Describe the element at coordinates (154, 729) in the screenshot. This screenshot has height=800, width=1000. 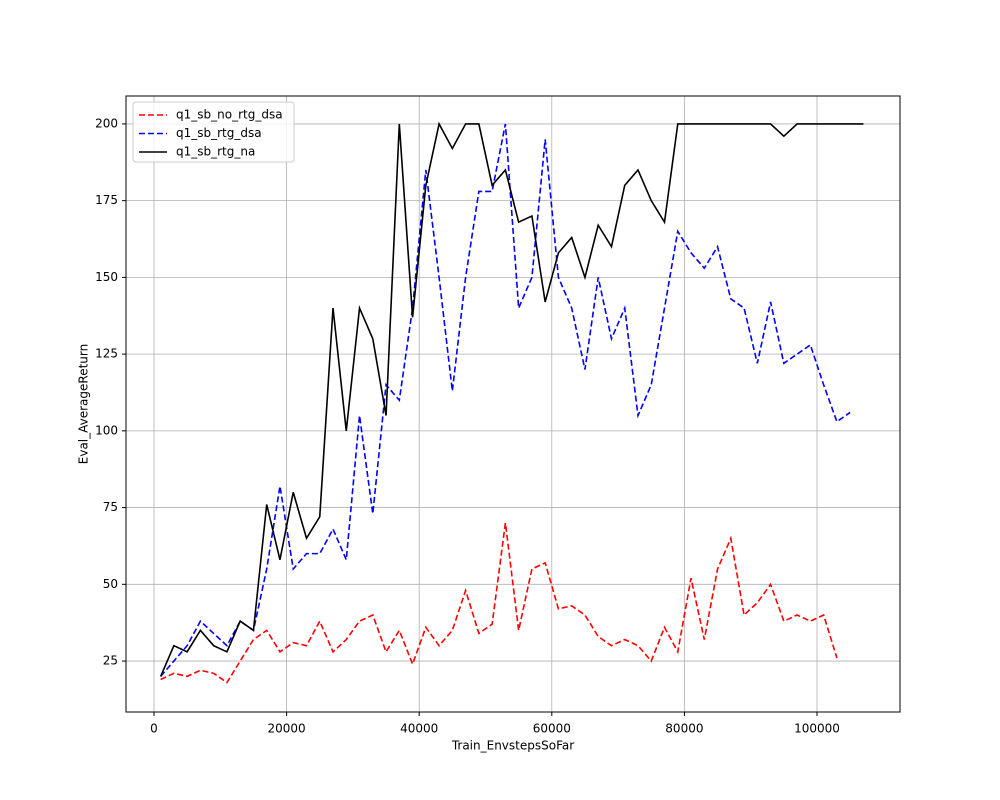
I see `x-tick-label: 0` at that location.